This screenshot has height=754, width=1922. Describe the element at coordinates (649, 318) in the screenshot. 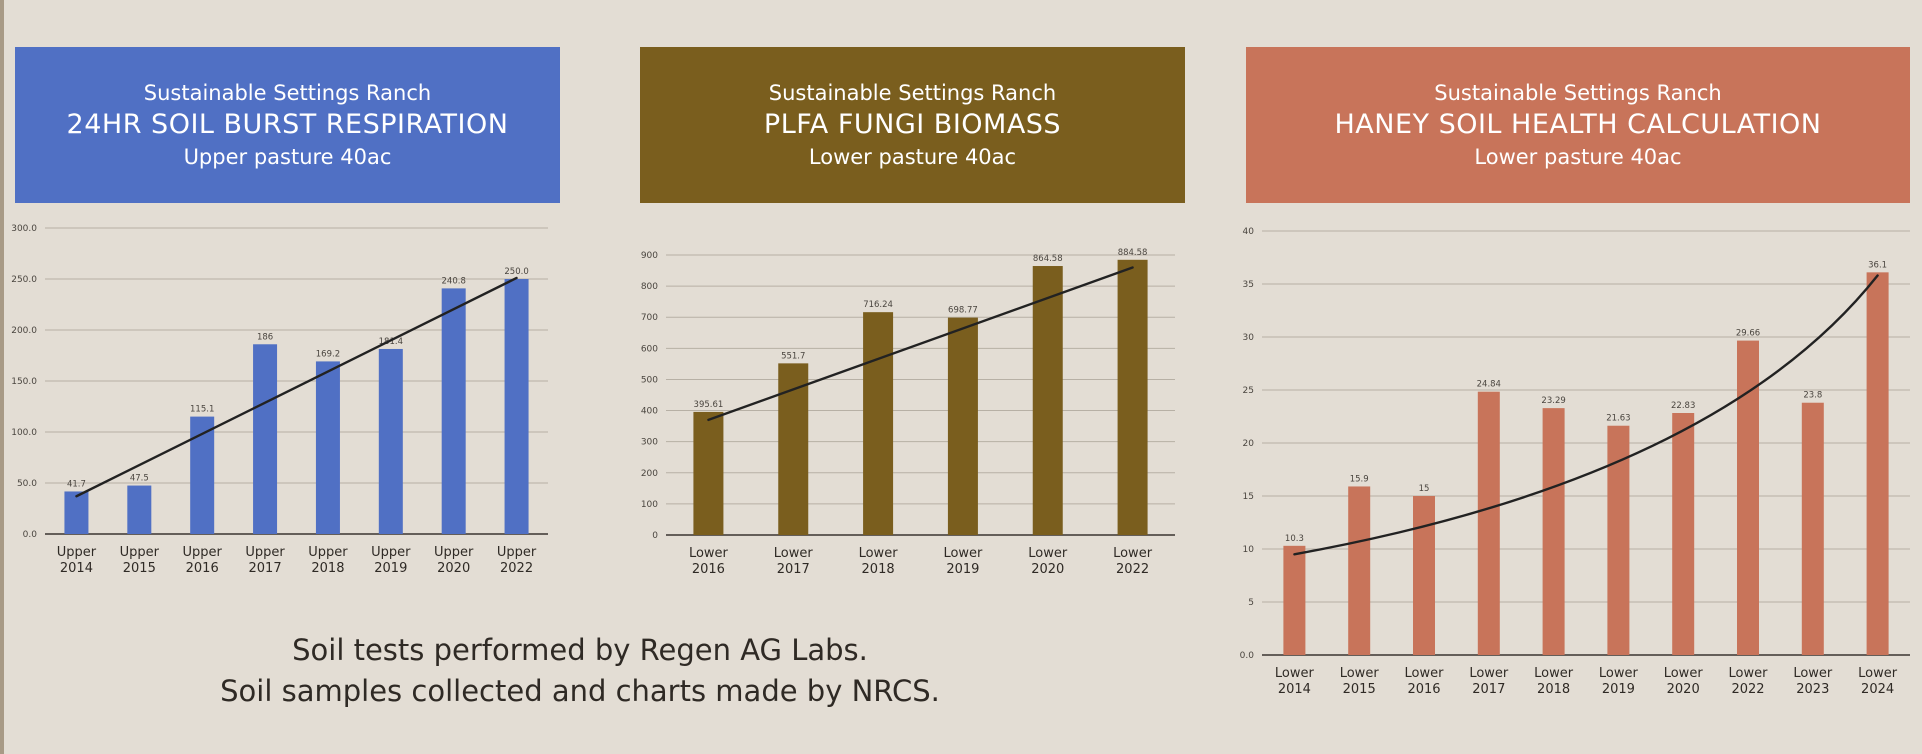

I see `chart-2-y-tick-label: 700` at that location.